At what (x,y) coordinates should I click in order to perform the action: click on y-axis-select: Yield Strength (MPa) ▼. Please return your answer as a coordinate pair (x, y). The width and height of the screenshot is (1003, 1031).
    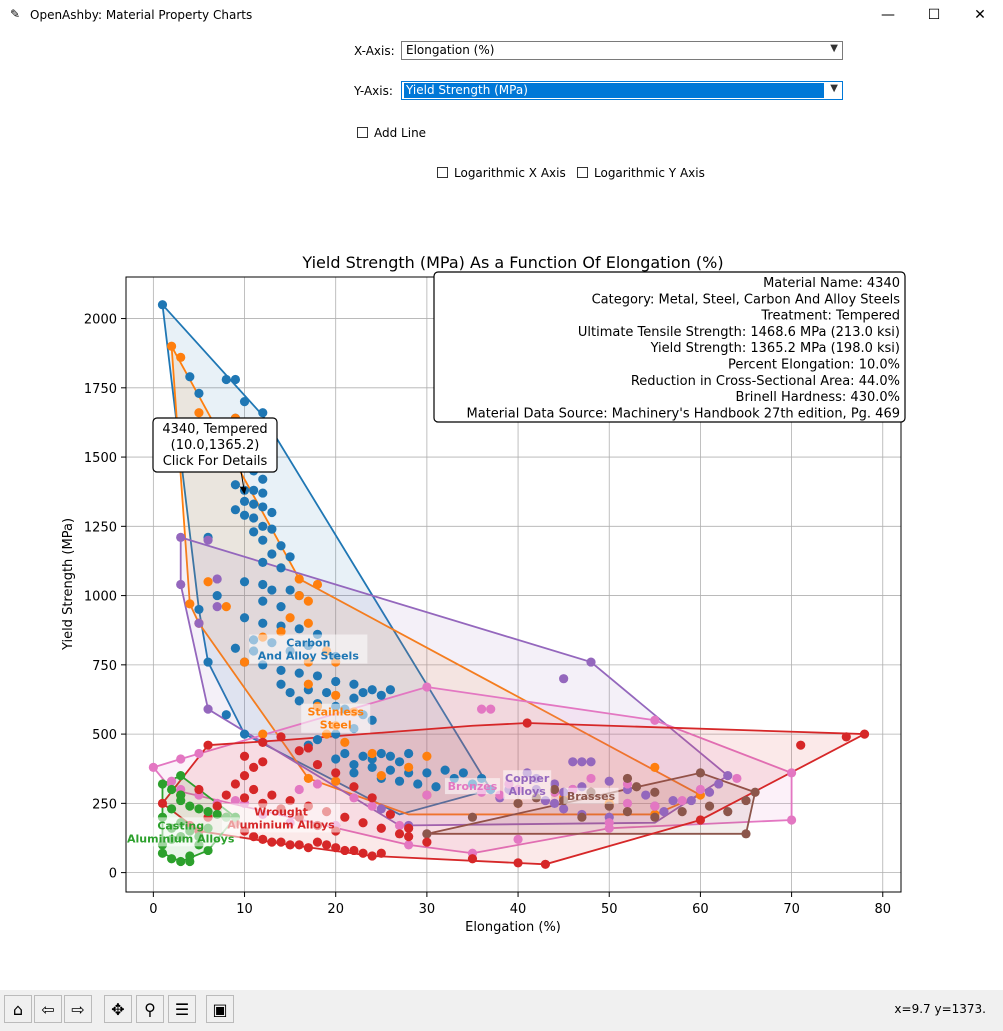
    Looking at the image, I should click on (622, 90).